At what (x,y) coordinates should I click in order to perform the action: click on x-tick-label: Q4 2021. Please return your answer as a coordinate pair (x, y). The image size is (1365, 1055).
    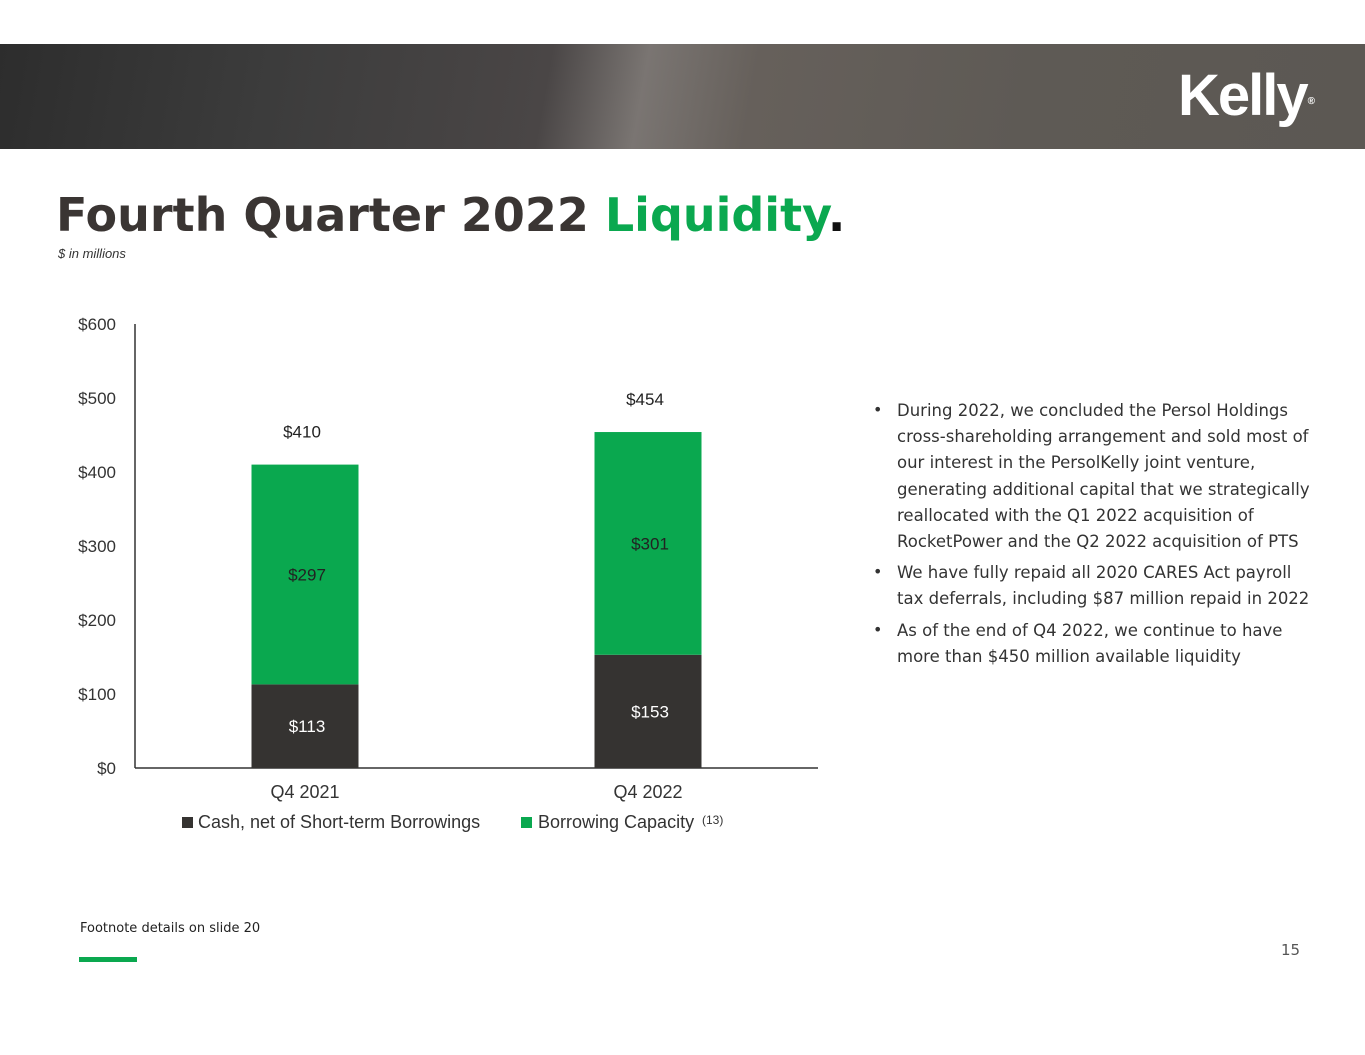
    Looking at the image, I should click on (304, 792).